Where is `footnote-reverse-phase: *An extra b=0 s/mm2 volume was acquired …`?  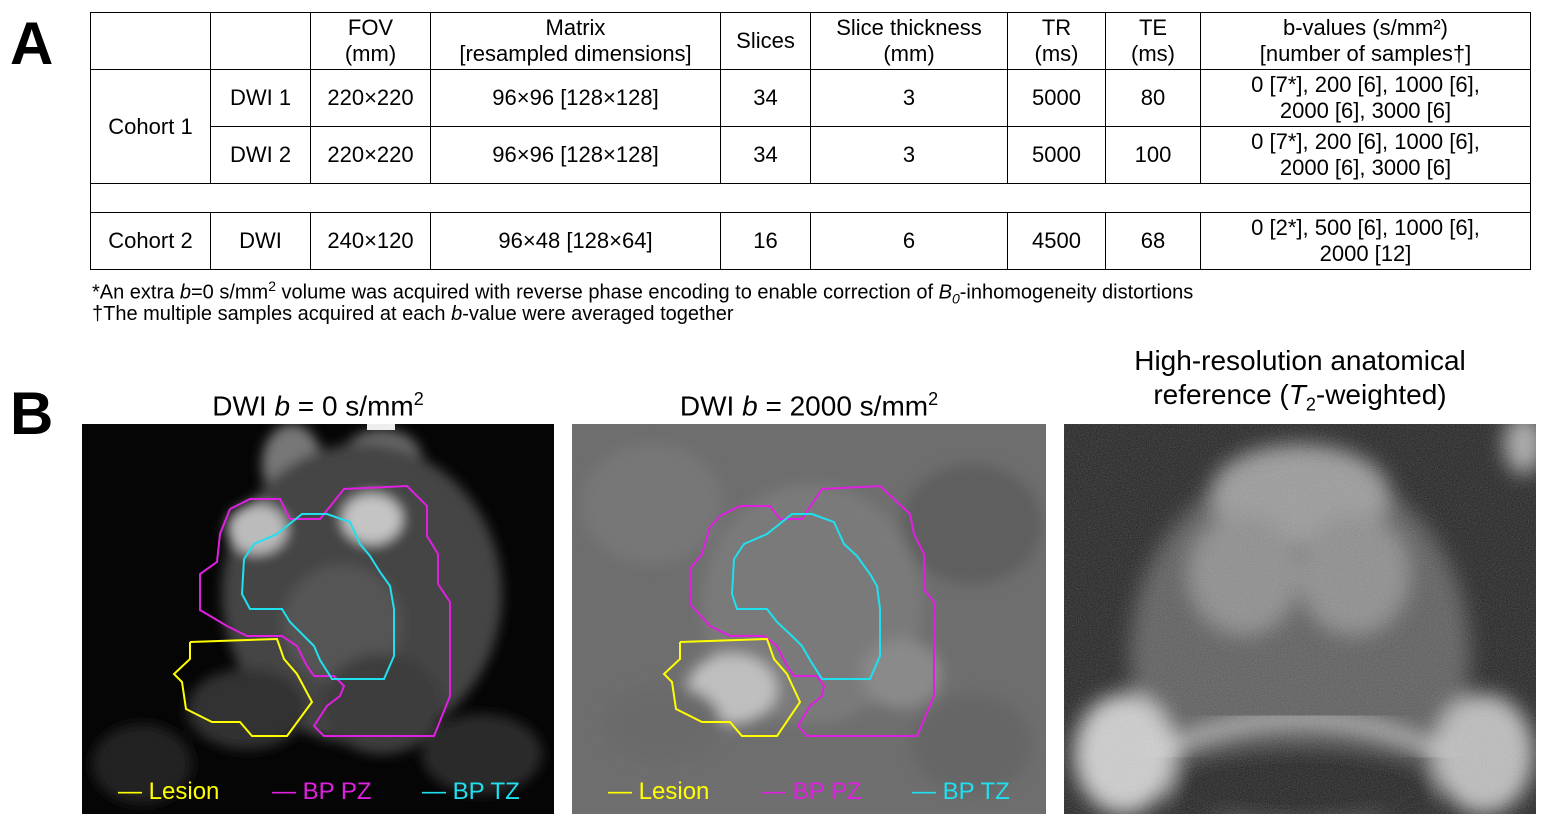 footnote-reverse-phase: *An extra b=0 s/mm2 volume was acquired … is located at coordinates (643, 292).